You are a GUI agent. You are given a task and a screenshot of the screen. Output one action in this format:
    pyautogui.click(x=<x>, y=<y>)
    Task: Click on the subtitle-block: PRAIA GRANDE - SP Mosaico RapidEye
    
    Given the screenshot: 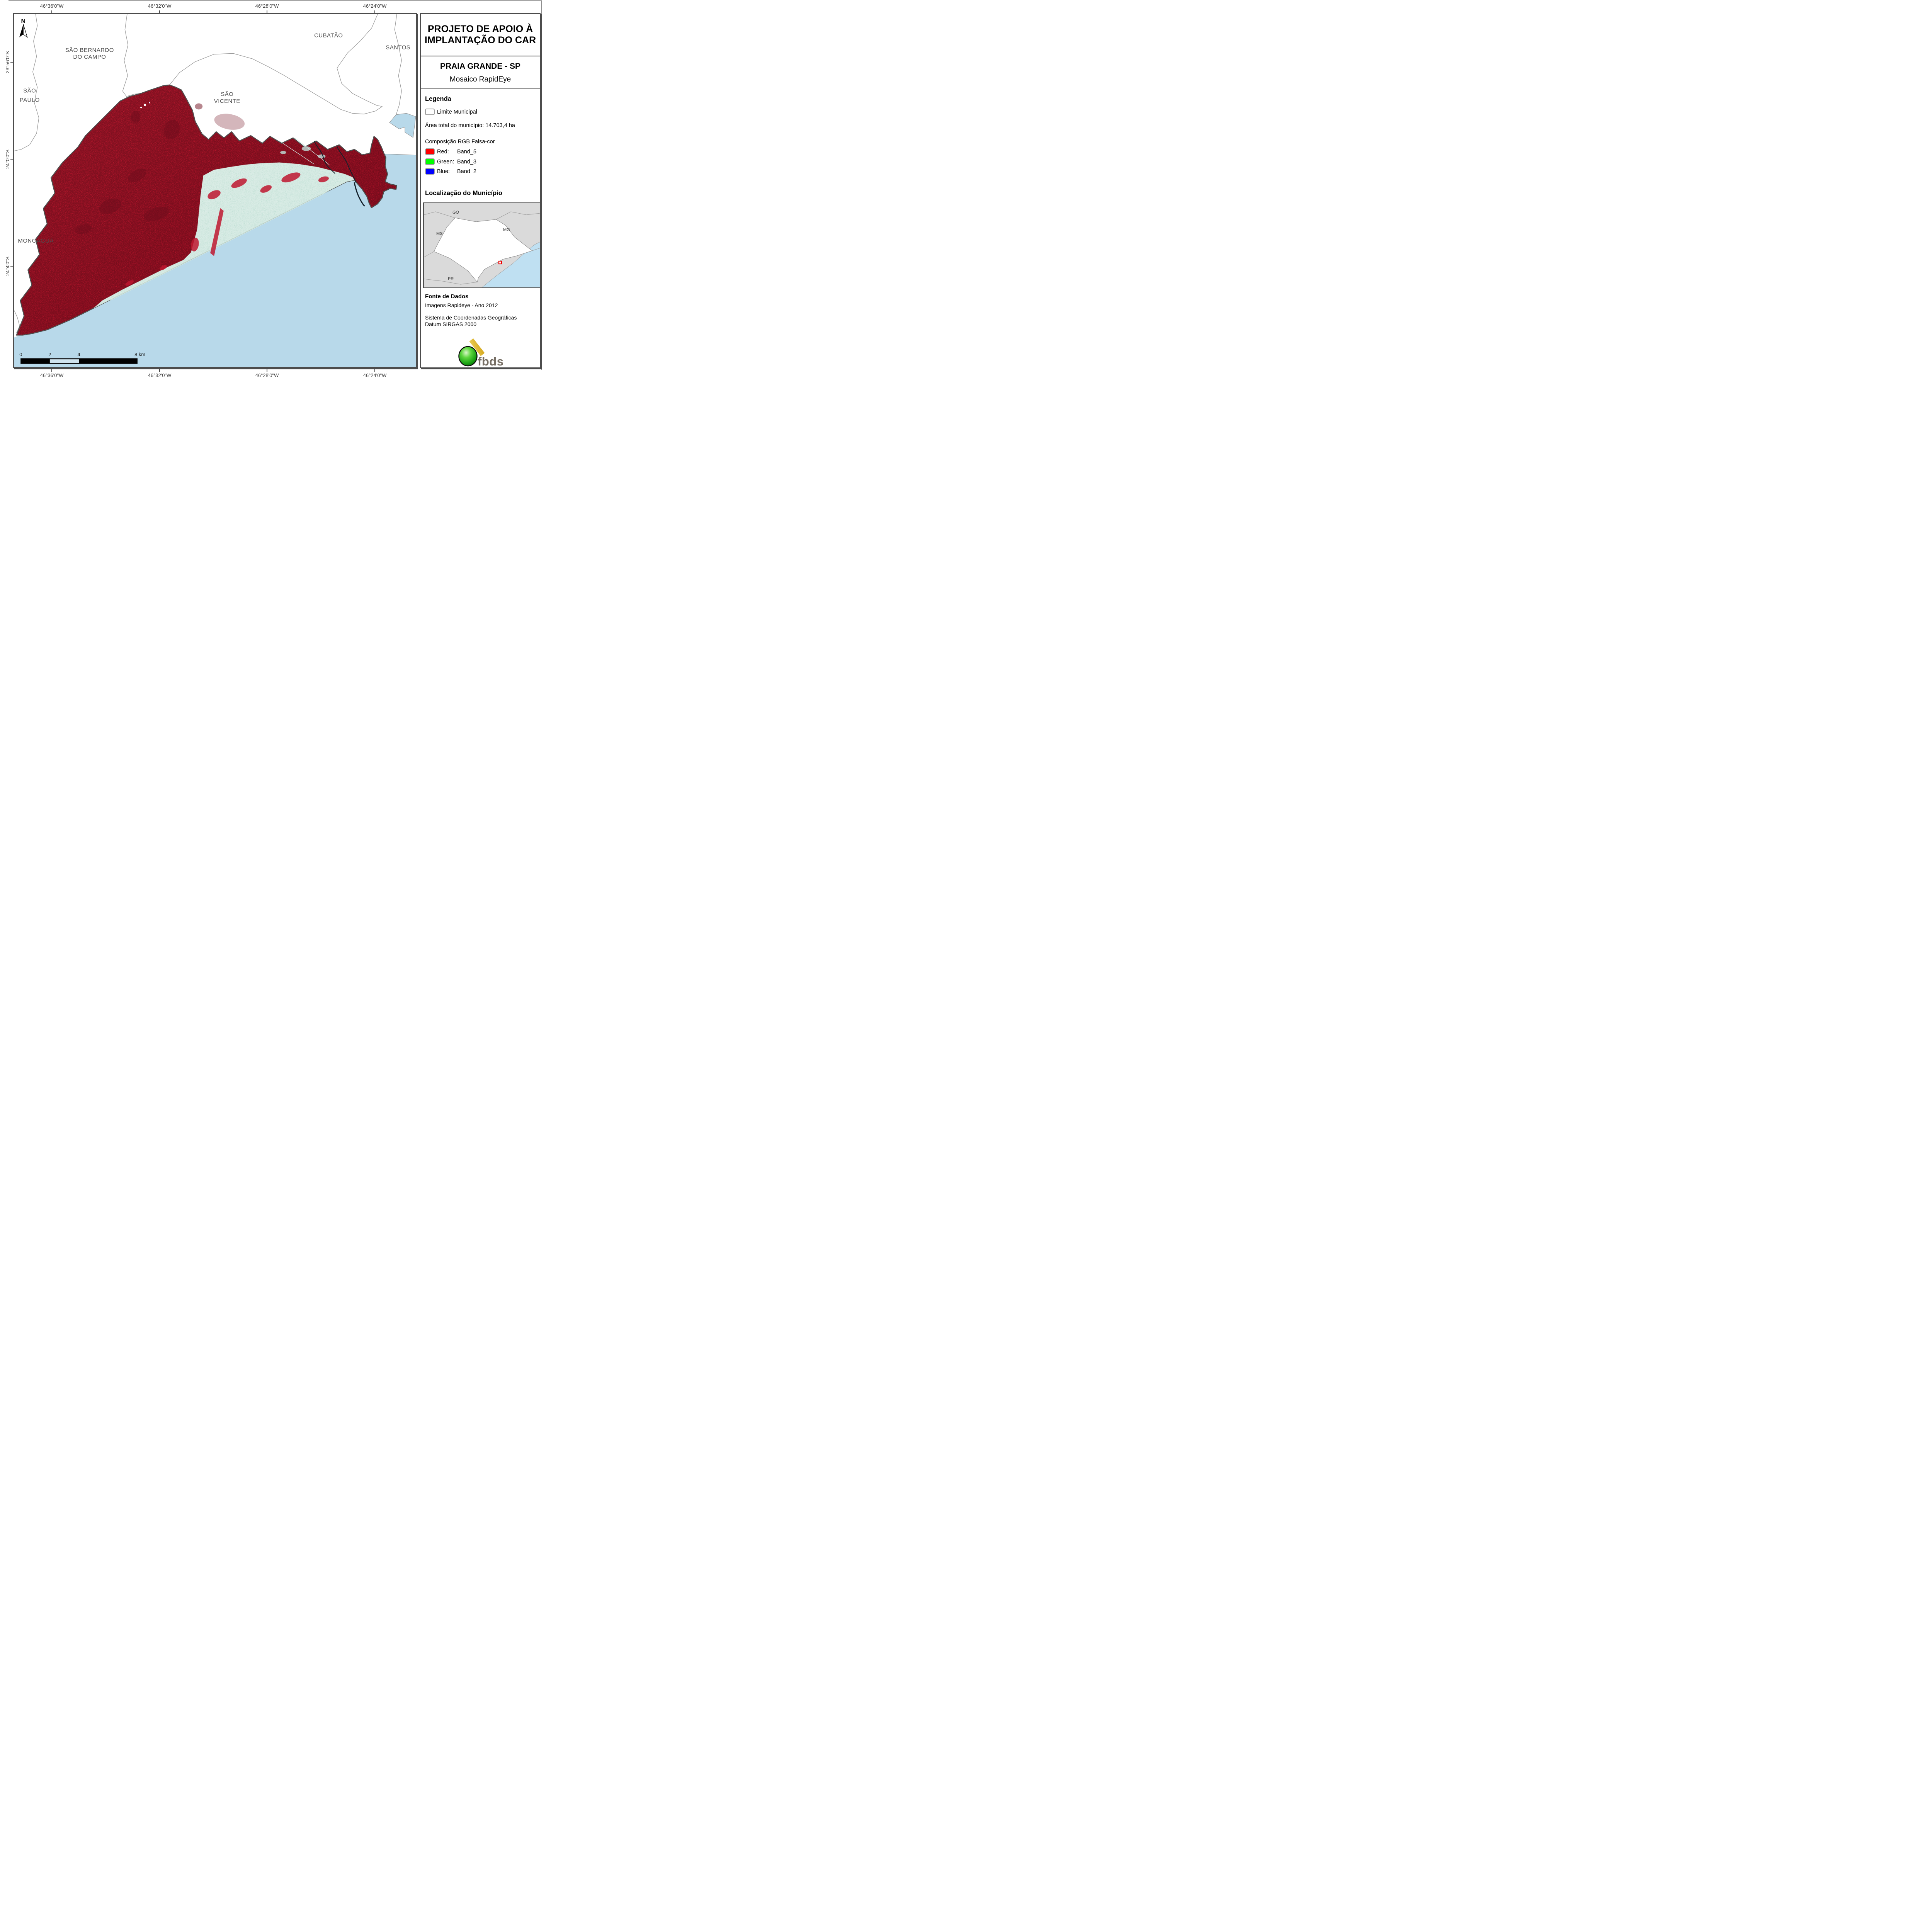 What is the action you would take?
    pyautogui.click(x=481, y=73)
    